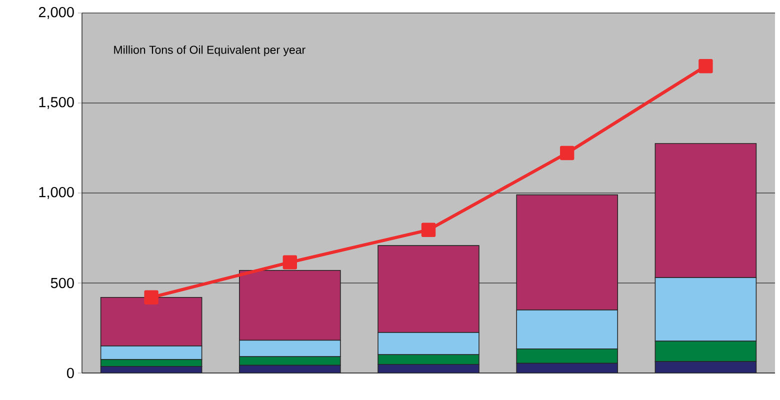 The image size is (780, 400). Describe the element at coordinates (56, 13) in the screenshot. I see `y-tick-label: 2,000` at that location.